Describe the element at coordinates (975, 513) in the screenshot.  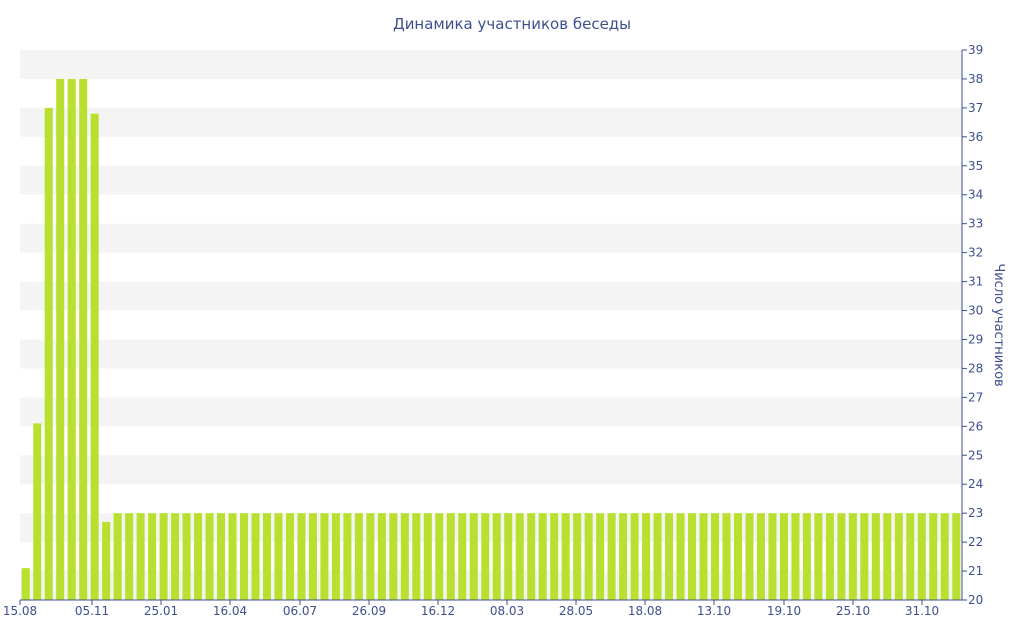
I see `y-tick-label: 23` at that location.